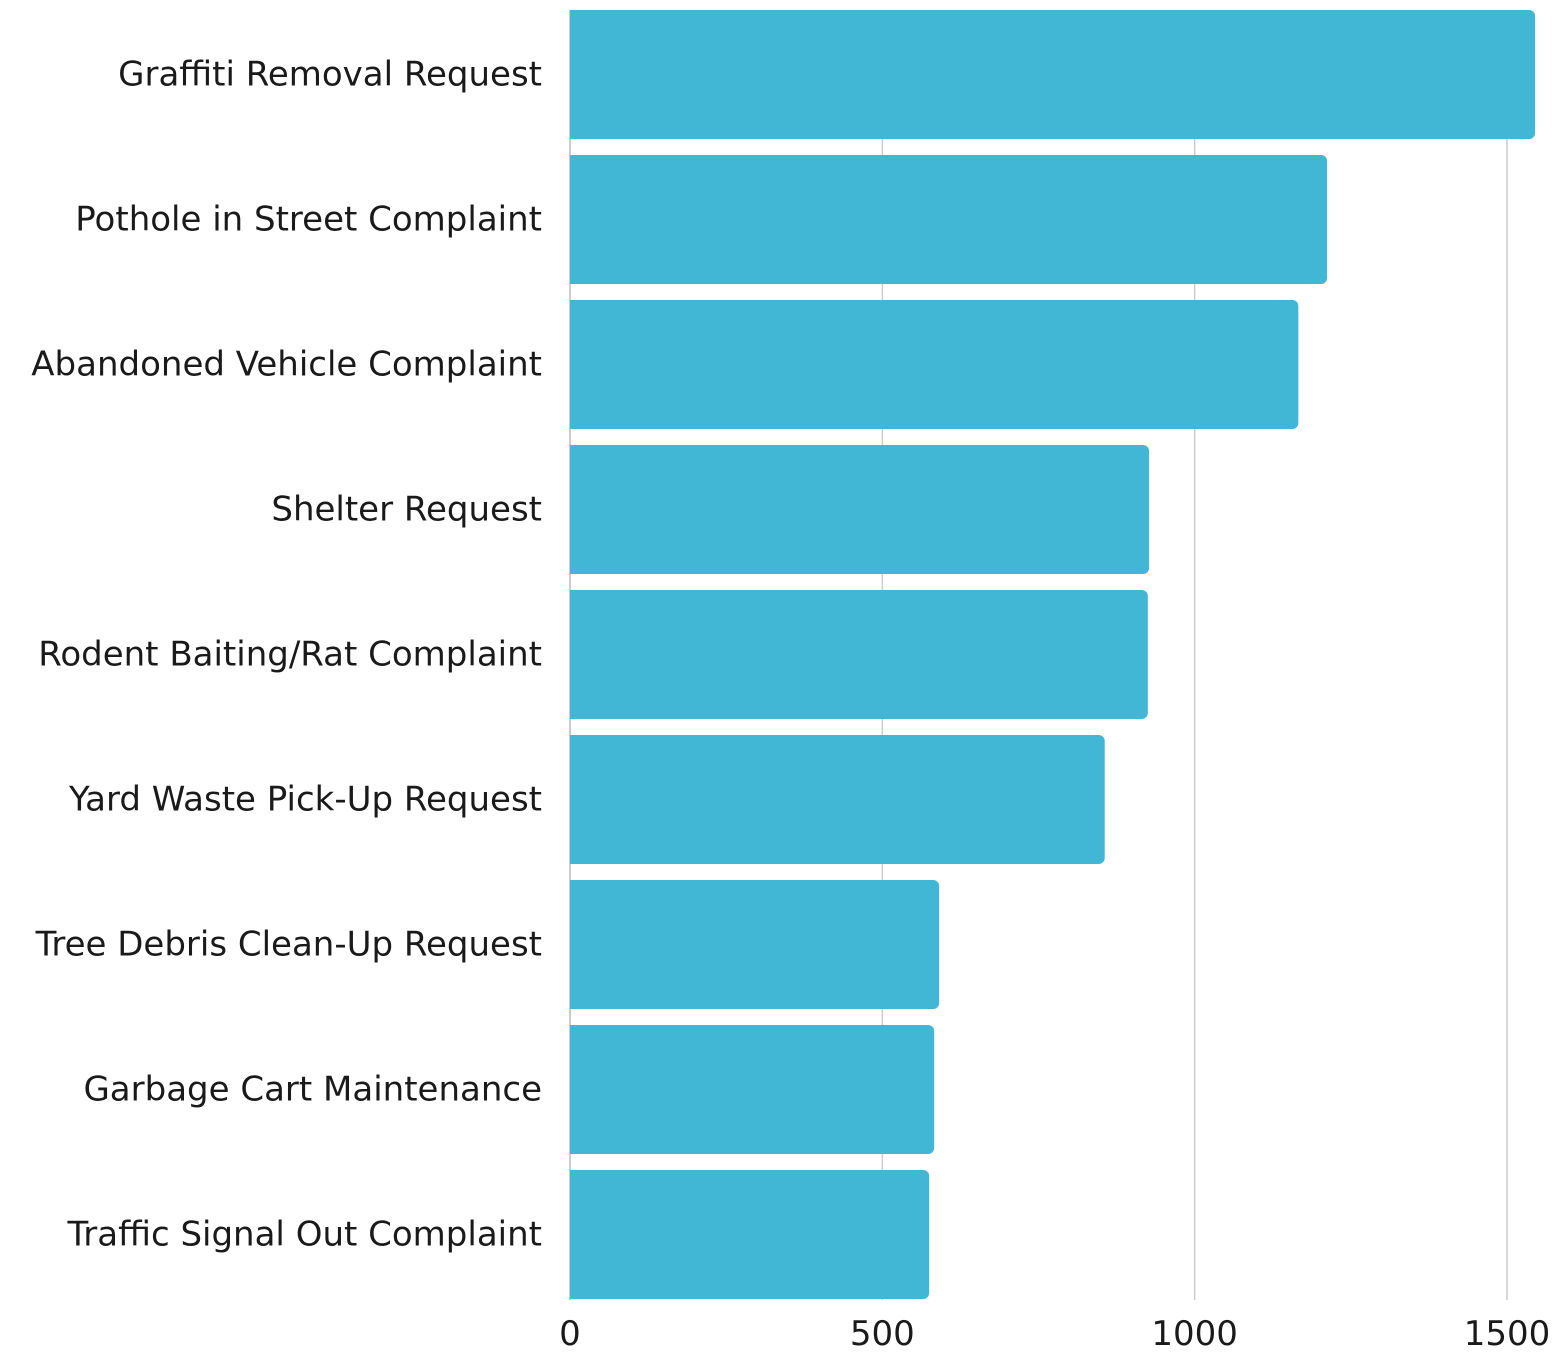 The width and height of the screenshot is (1559, 1355). What do you see at coordinates (1507, 1334) in the screenshot?
I see `x-tick-label: 1500` at bounding box center [1507, 1334].